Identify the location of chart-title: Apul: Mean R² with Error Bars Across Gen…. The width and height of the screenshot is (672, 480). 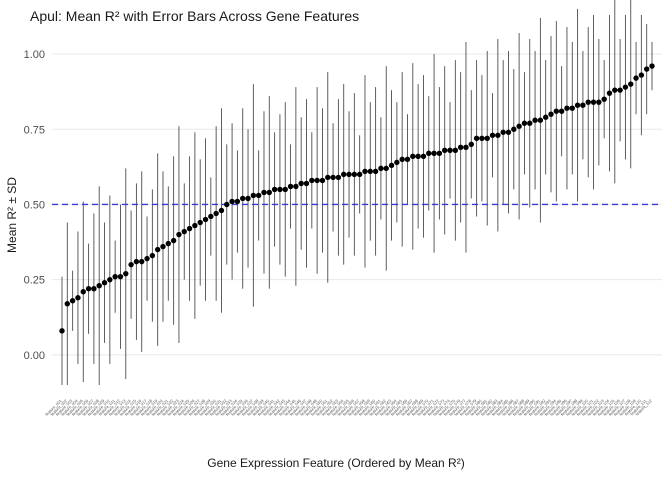
(195, 16).